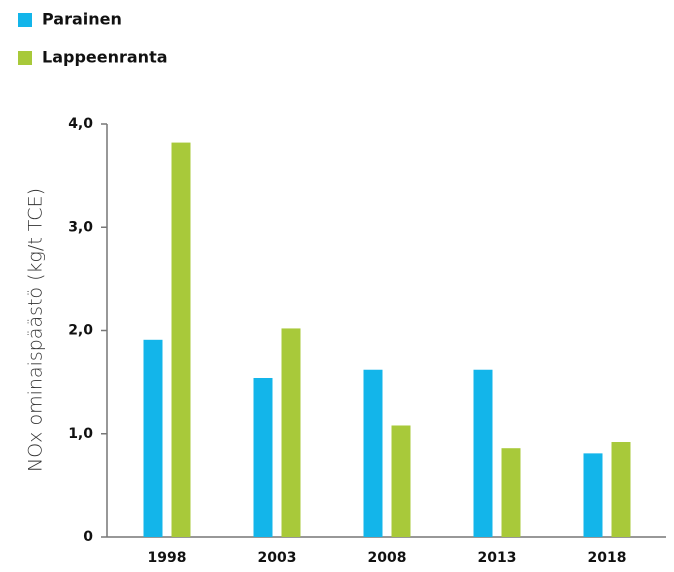 This screenshot has height=572, width=674. I want to click on legend-label: Lappeenranta, so click(105, 57).